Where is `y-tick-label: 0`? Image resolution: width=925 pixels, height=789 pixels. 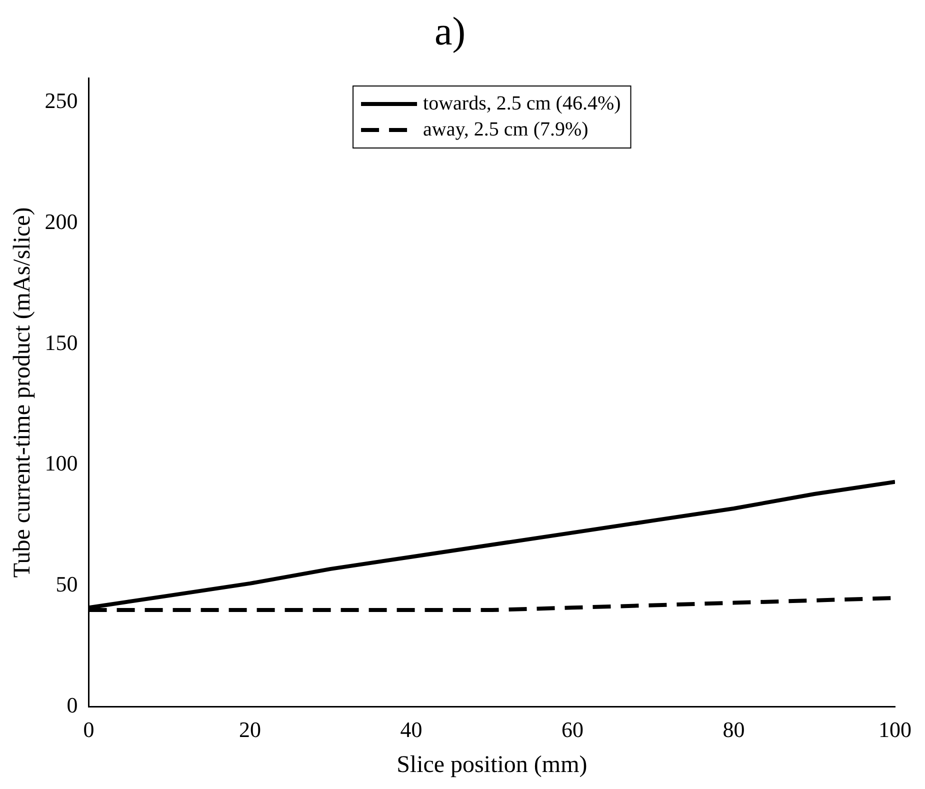 y-tick-label: 0 is located at coordinates (72, 705).